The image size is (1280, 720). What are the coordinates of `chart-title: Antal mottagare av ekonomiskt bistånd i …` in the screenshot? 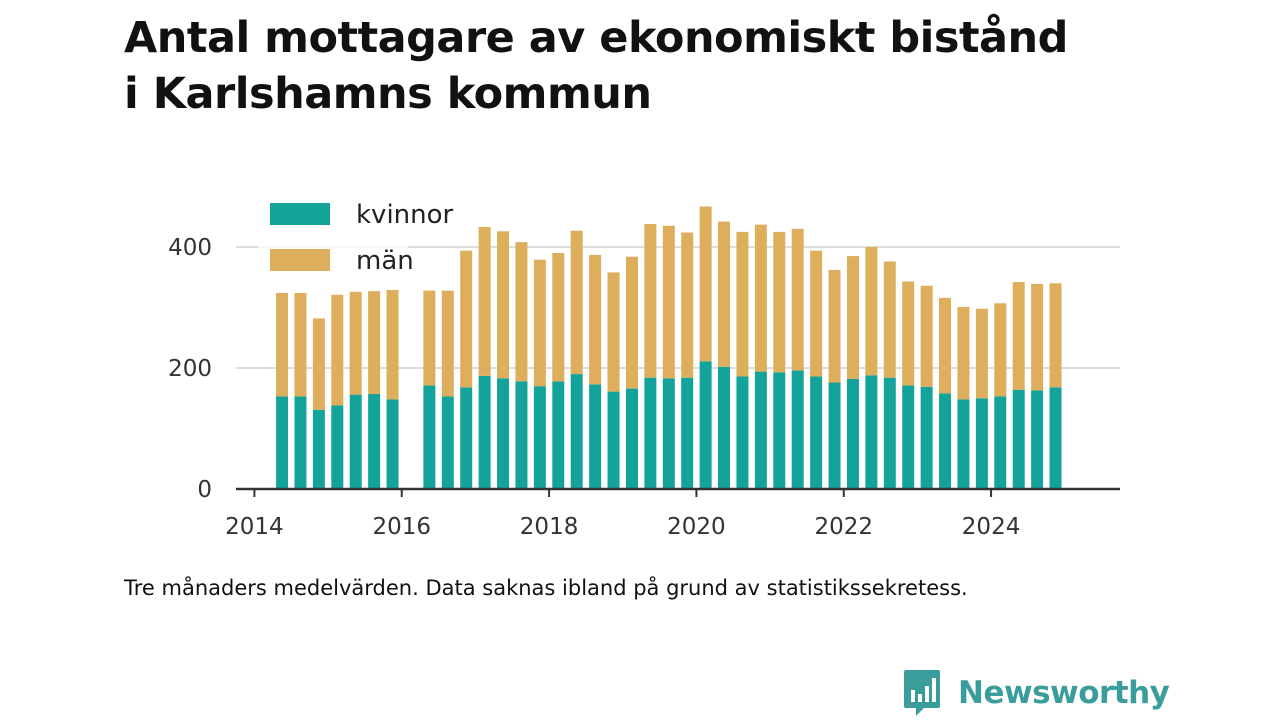 It's located at (674, 66).